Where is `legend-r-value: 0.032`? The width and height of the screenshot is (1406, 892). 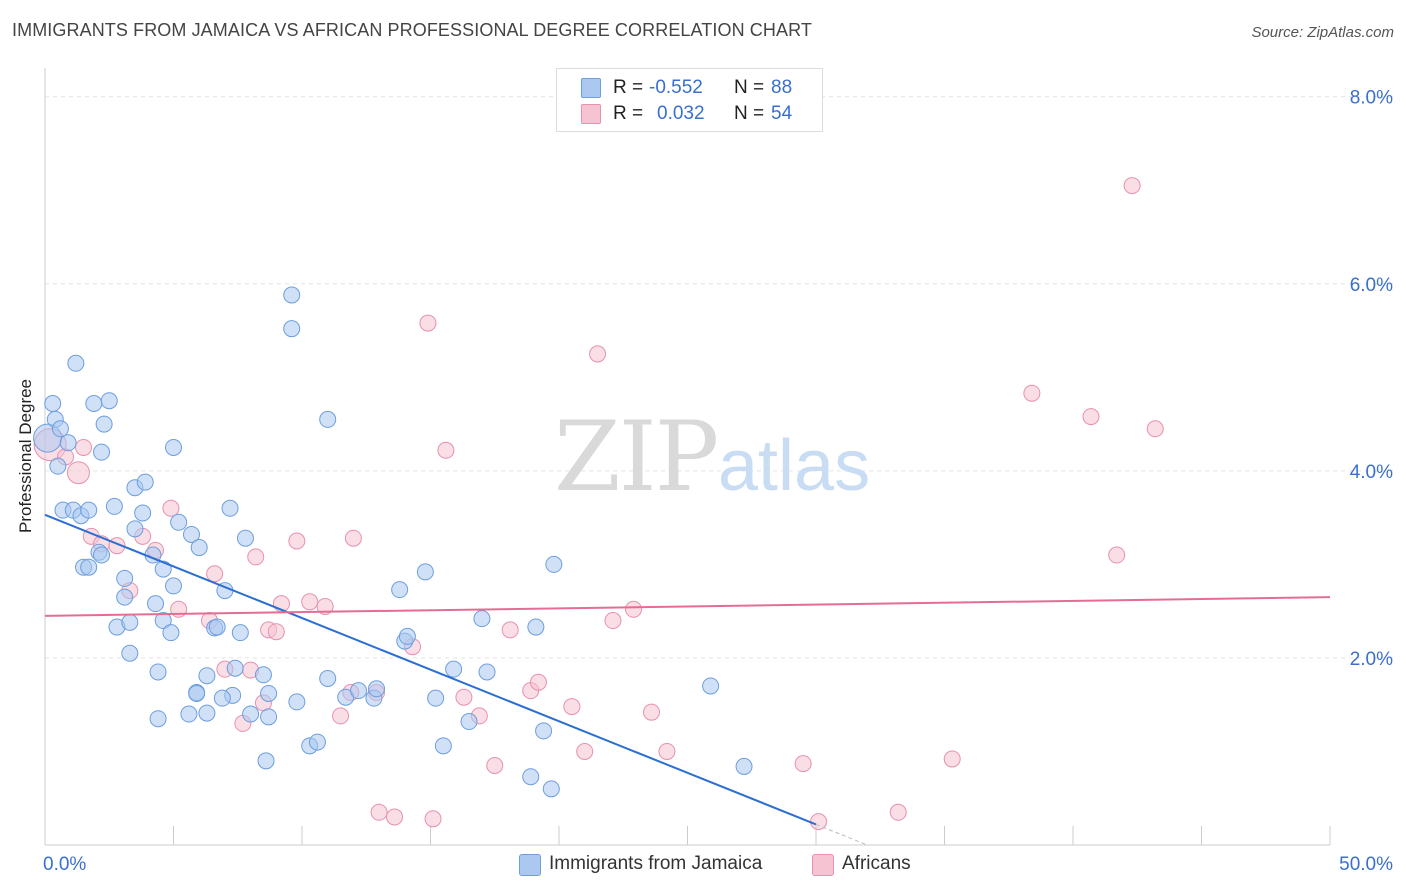 legend-r-value: 0.032 is located at coordinates (681, 113).